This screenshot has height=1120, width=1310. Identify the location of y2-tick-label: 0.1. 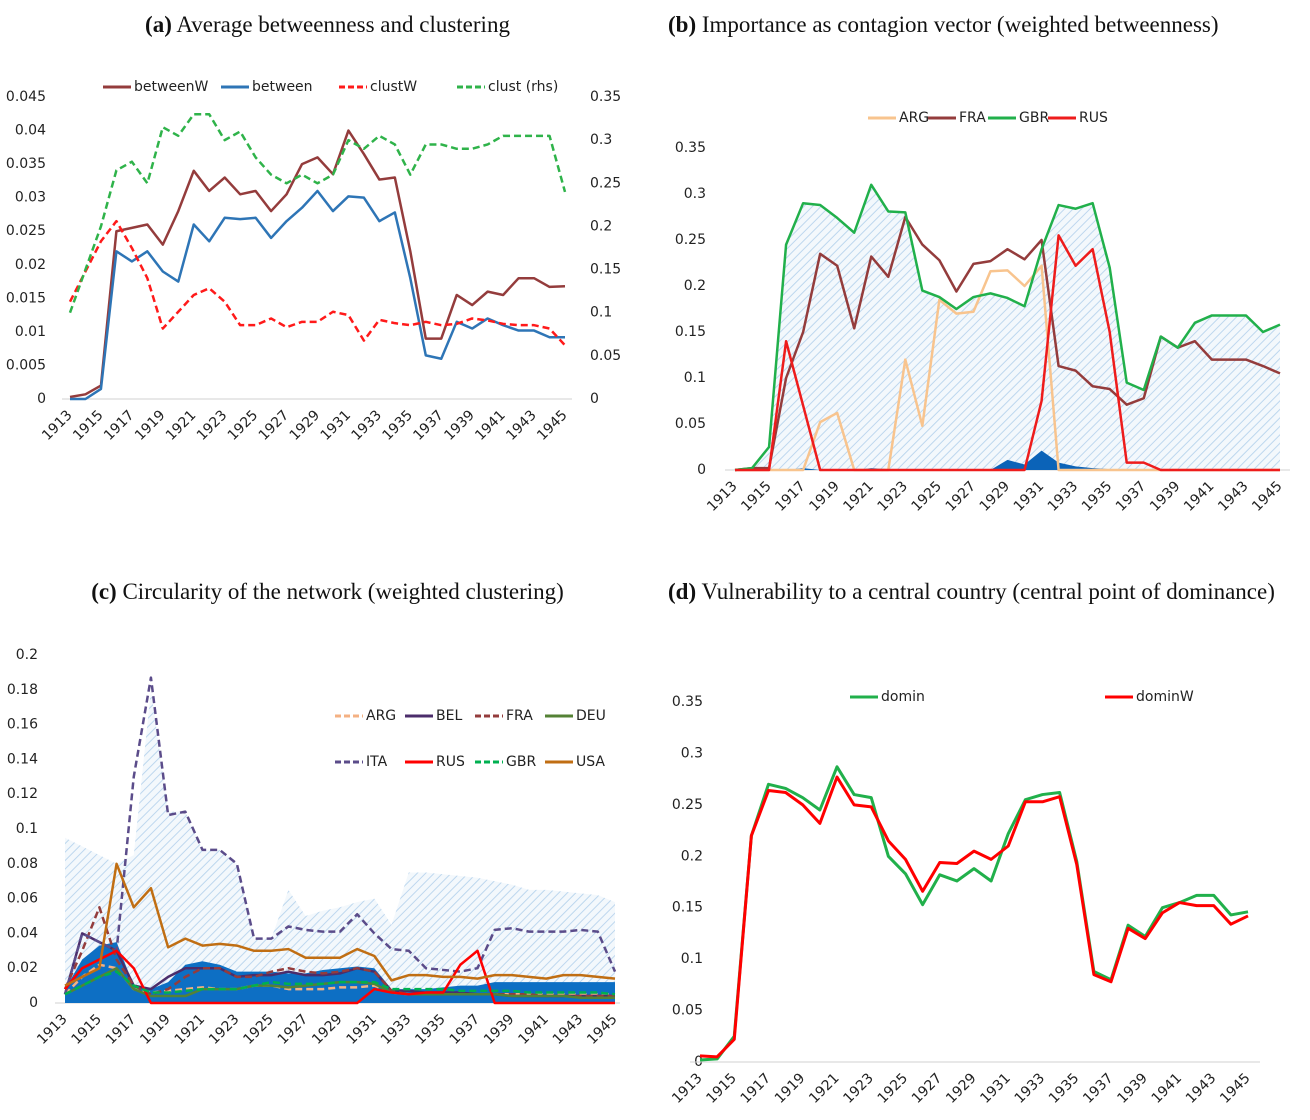
(601, 313).